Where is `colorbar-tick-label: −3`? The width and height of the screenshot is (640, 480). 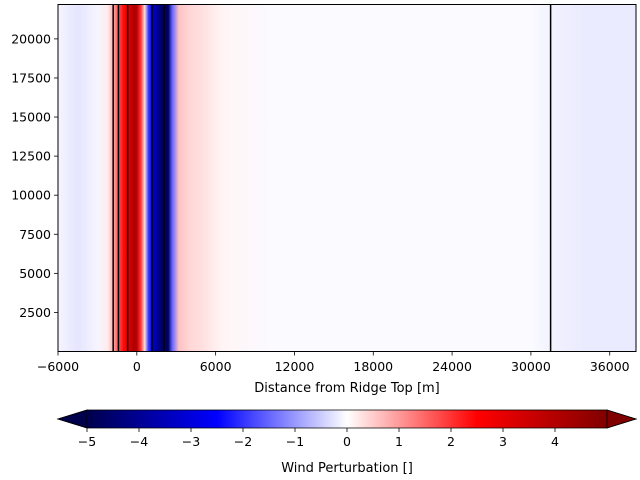 colorbar-tick-label: −3 is located at coordinates (191, 441).